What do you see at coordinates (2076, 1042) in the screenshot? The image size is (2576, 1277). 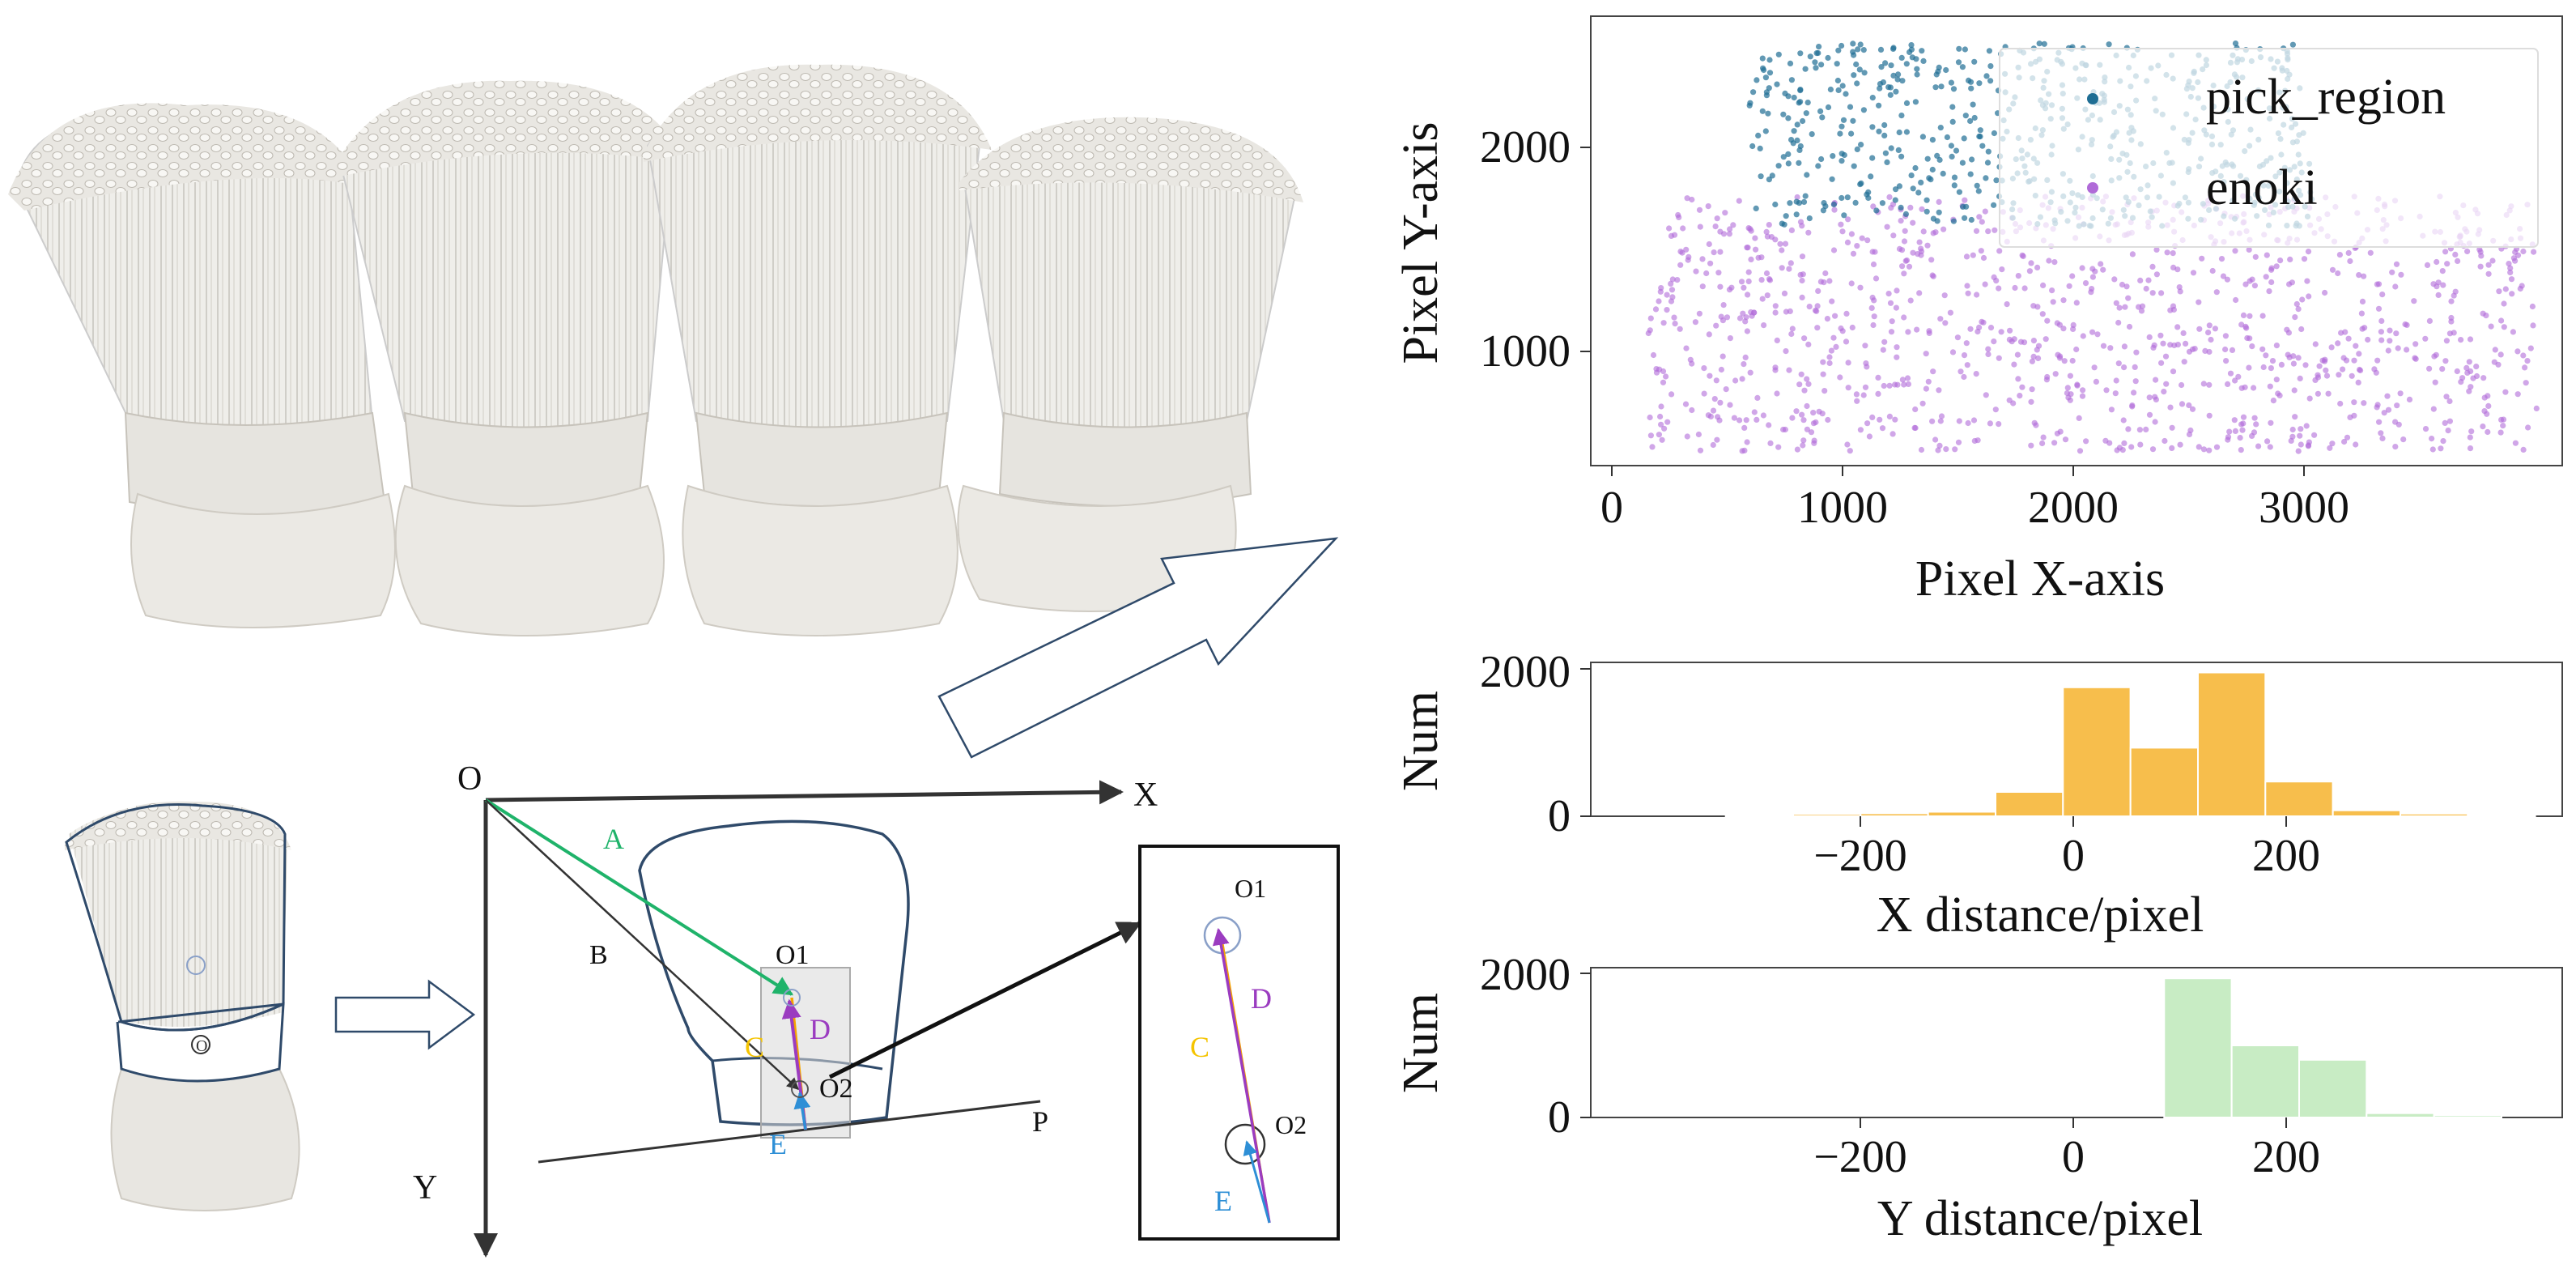 I see `y-hist-frame` at bounding box center [2076, 1042].